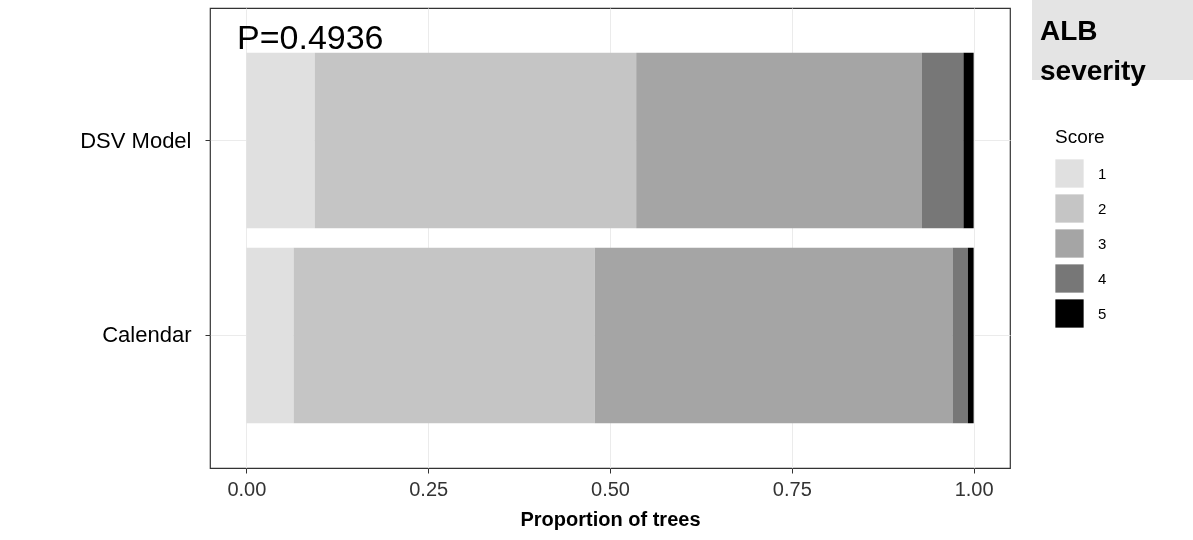 This screenshot has height=540, width=1193. Describe the element at coordinates (1093, 50) in the screenshot. I see `text: ALB severity` at that location.